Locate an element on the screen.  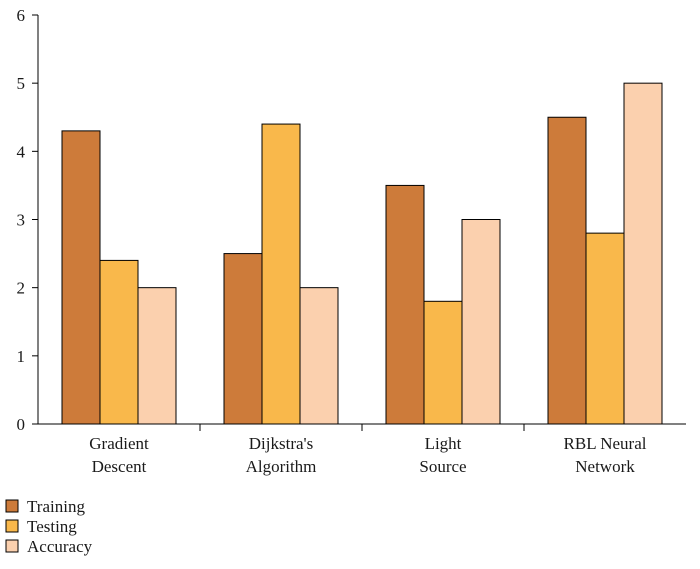
legend-swatch-training is located at coordinates (12, 506).